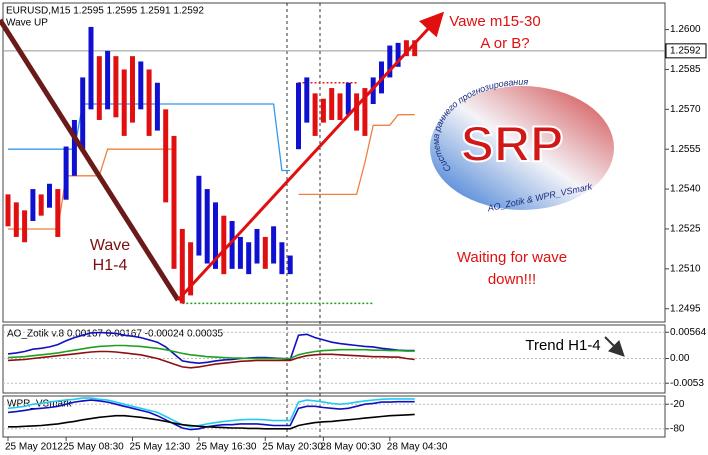  I want to click on x-tick-label: 25 May 20:30, so click(292, 447).